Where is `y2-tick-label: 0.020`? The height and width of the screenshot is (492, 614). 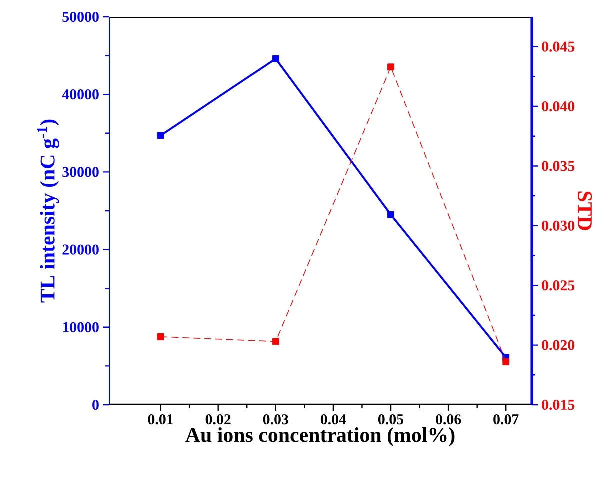
y2-tick-label: 0.020 is located at coordinates (558, 345).